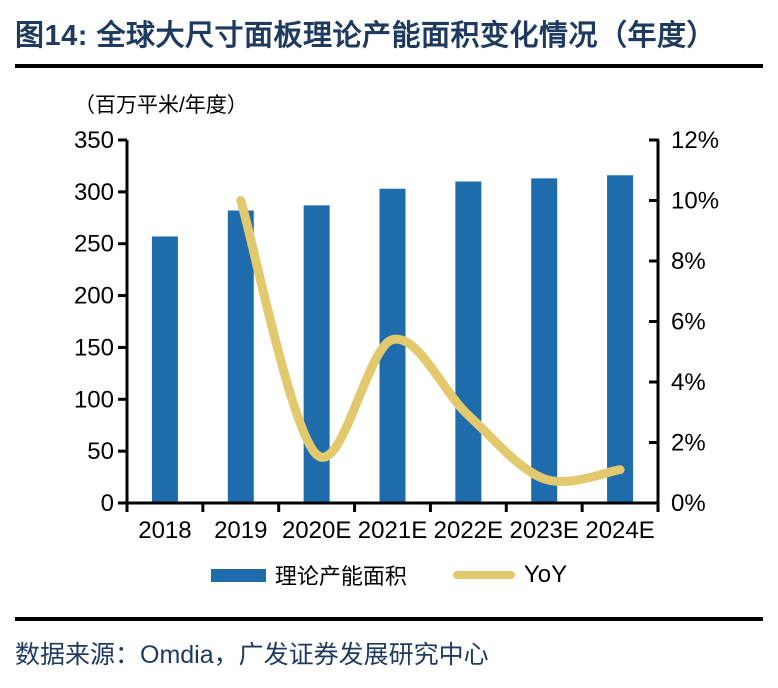 This screenshot has height=688, width=778. Describe the element at coordinates (238, 575) in the screenshot. I see `legend-bar-swatch` at that location.